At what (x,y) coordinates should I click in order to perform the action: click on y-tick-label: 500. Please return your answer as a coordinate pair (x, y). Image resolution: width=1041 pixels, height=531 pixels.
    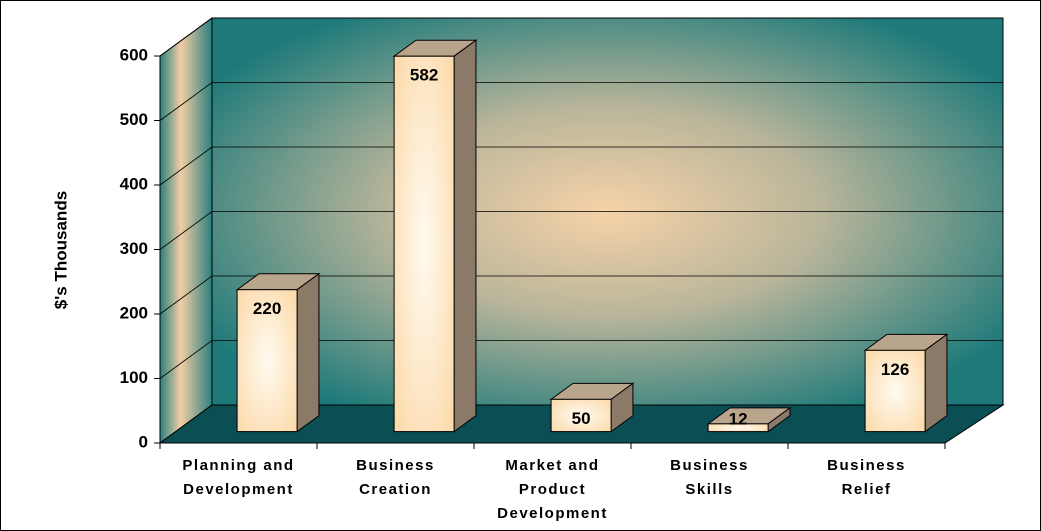
    Looking at the image, I should click on (134, 119).